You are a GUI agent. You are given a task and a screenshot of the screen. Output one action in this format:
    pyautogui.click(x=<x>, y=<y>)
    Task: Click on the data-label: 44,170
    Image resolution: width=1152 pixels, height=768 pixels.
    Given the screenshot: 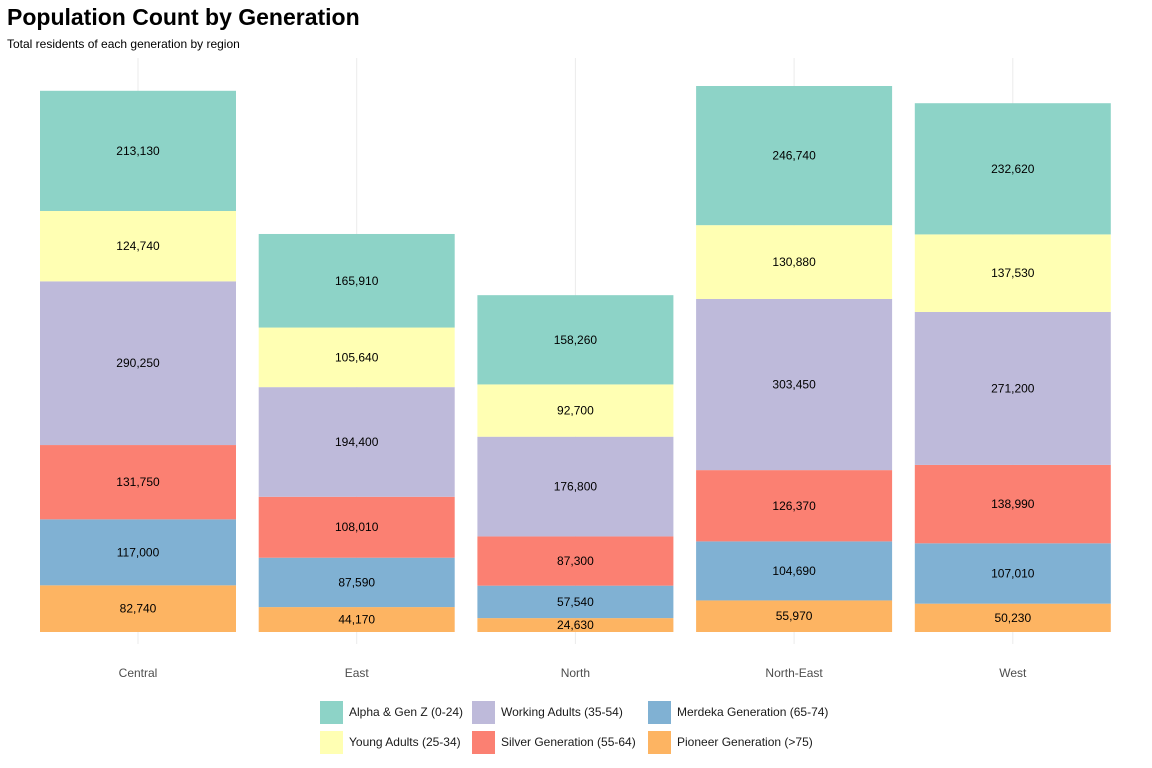 What is the action you would take?
    pyautogui.click(x=356, y=620)
    